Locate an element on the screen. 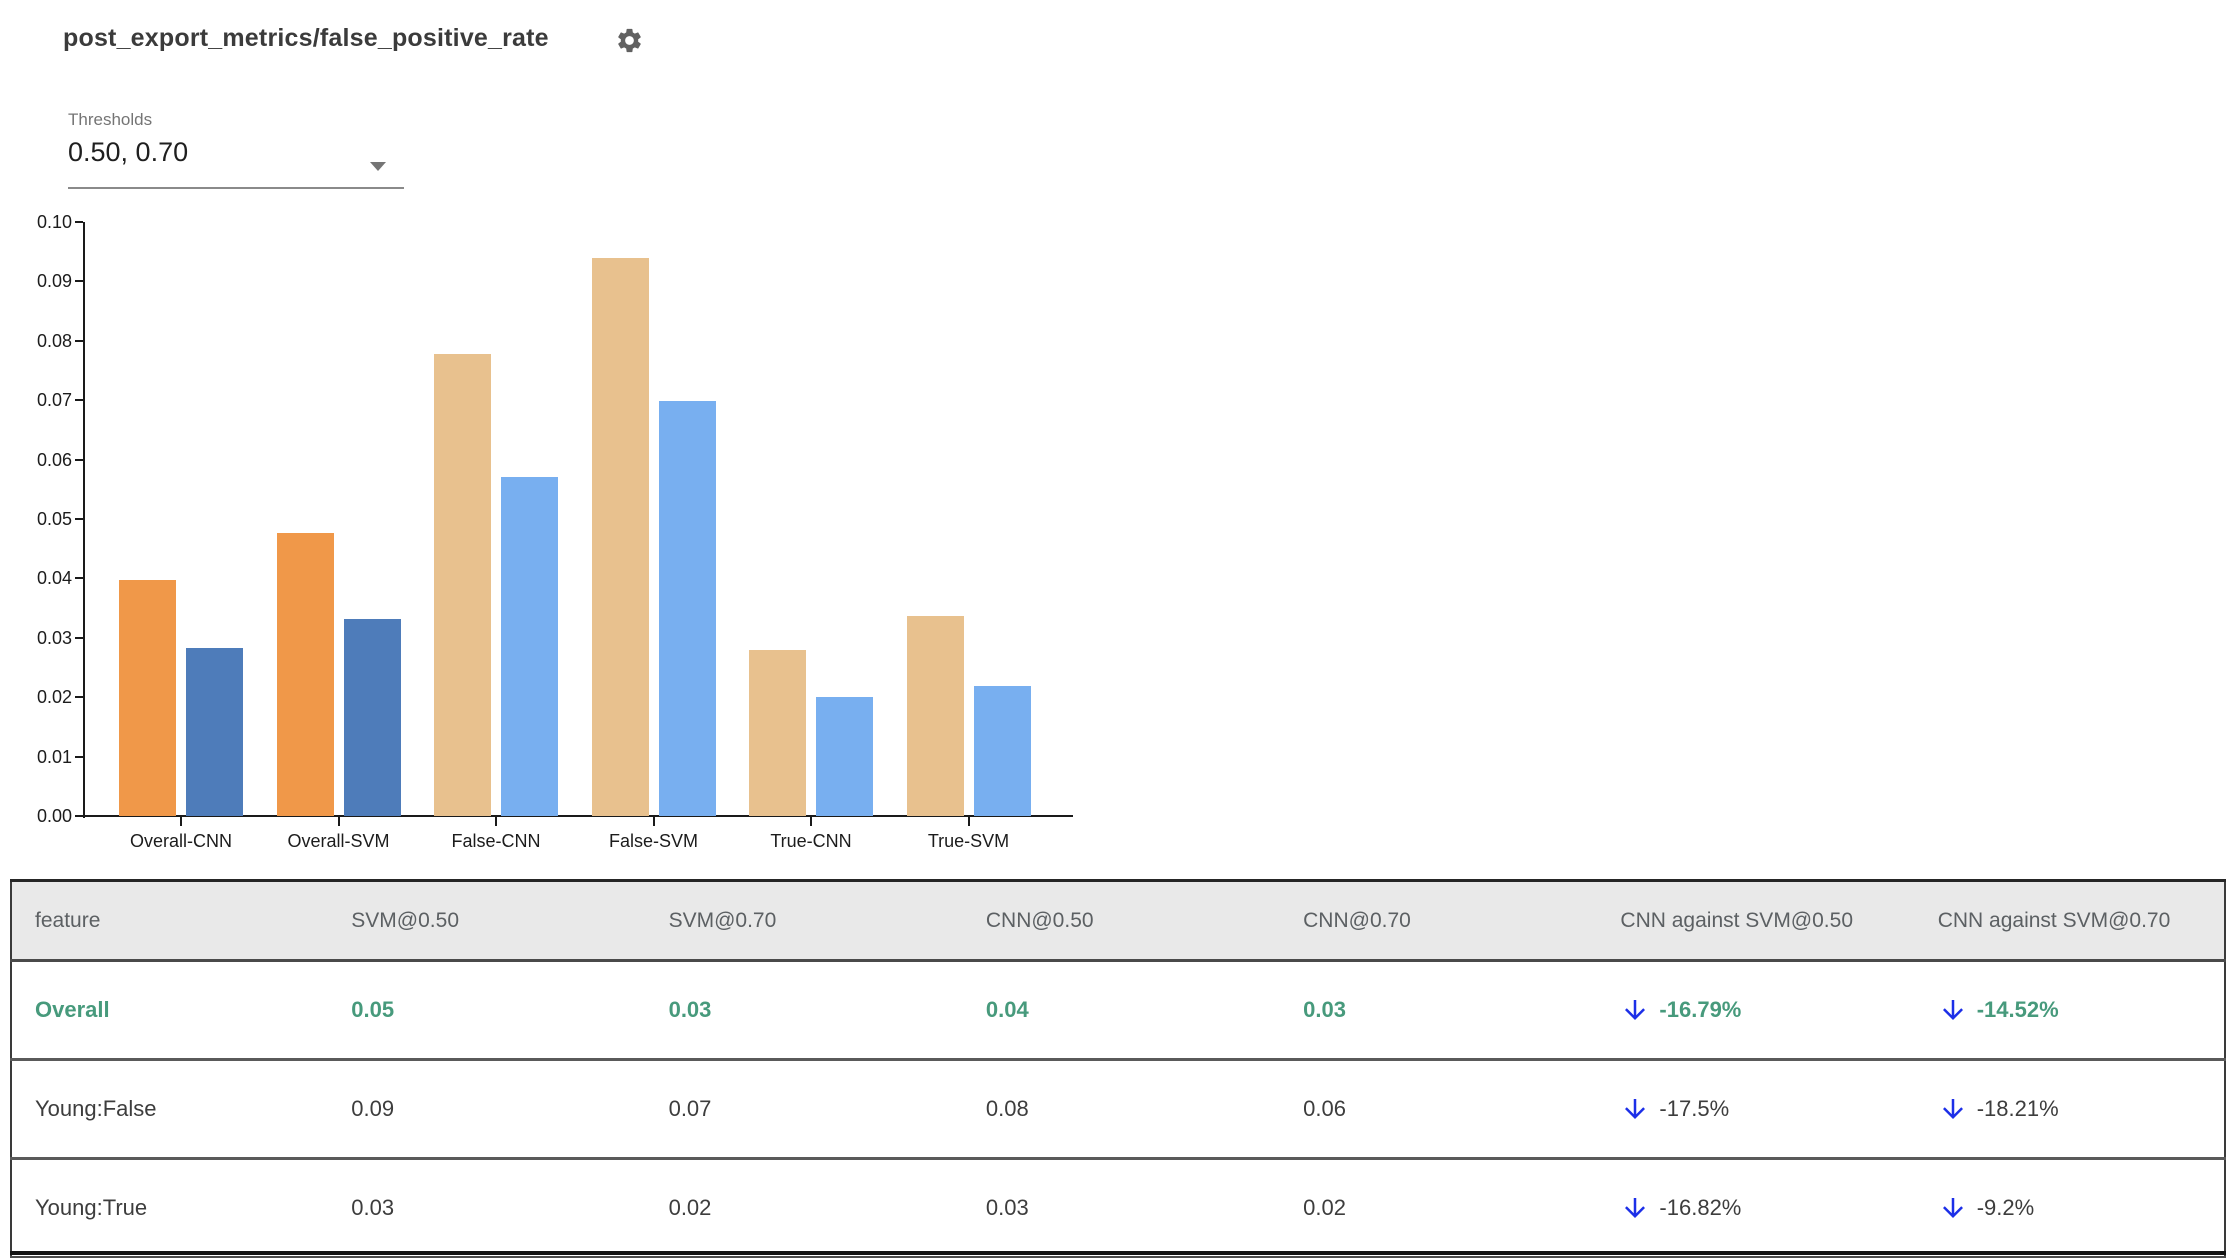 The width and height of the screenshot is (2236, 1258). y-tick-label: 0.00 is located at coordinates (54, 816).